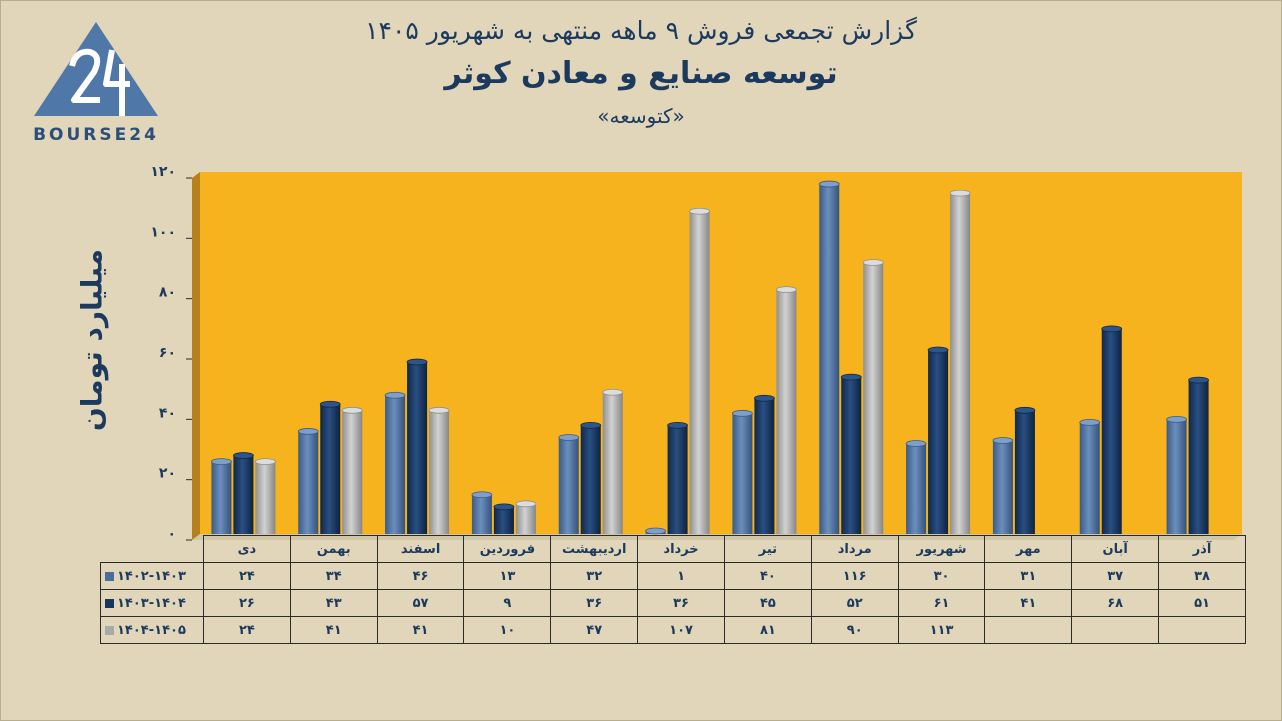 This screenshot has width=1282, height=721. I want to click on data-label: ۳۷, so click(1115, 576).